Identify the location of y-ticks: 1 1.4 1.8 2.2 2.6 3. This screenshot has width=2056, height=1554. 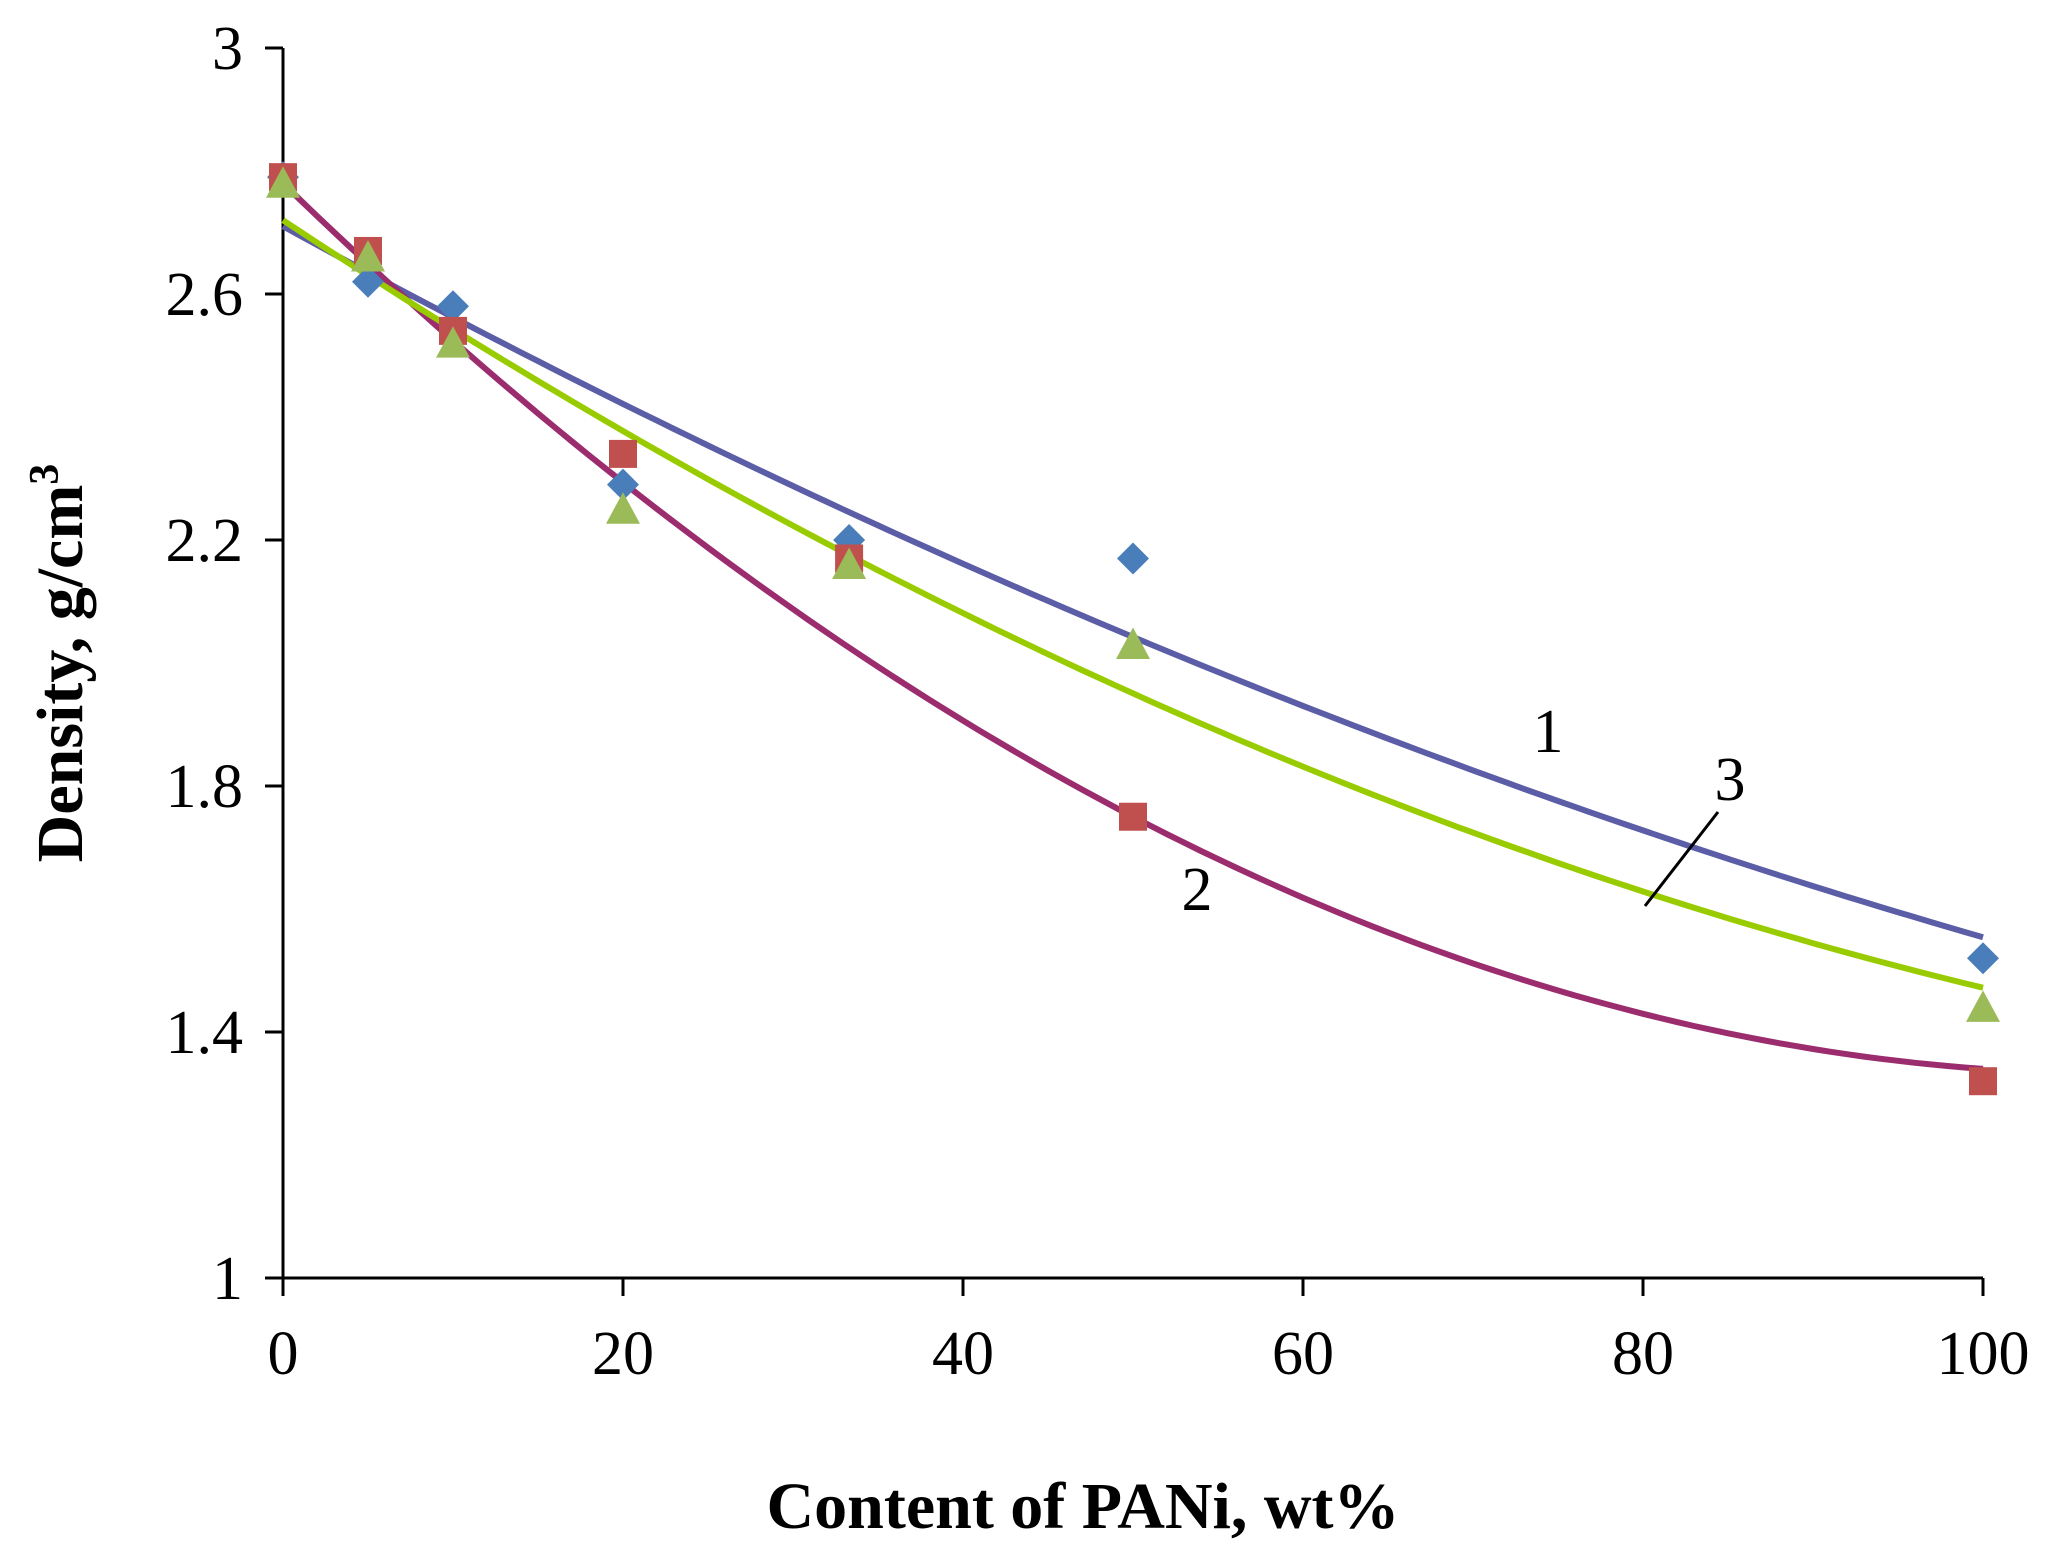
(224, 664).